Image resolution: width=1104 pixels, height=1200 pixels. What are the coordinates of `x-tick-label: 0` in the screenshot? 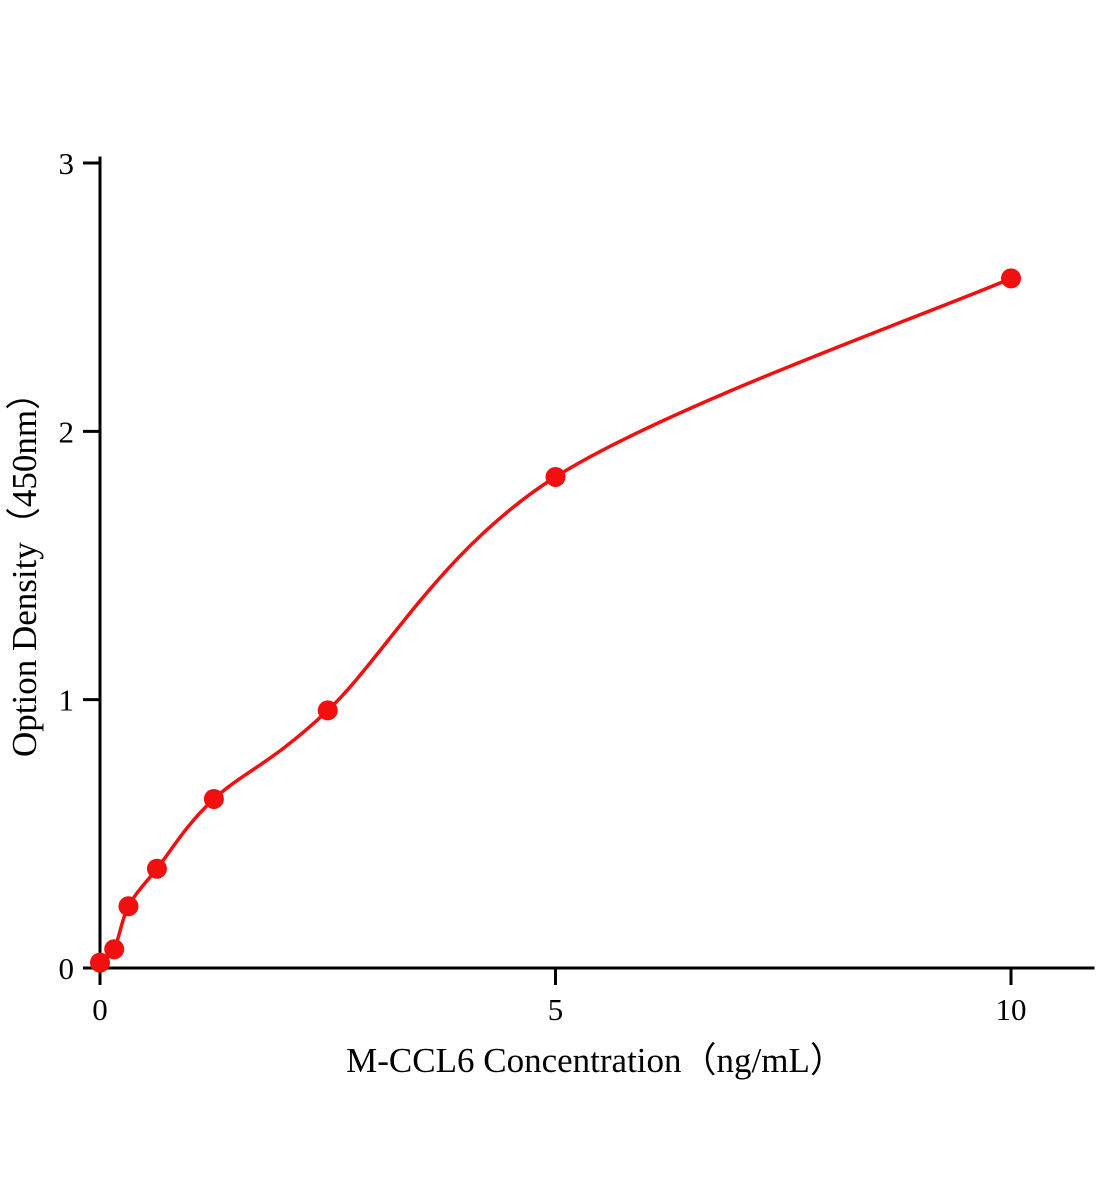 It's located at (100, 1009).